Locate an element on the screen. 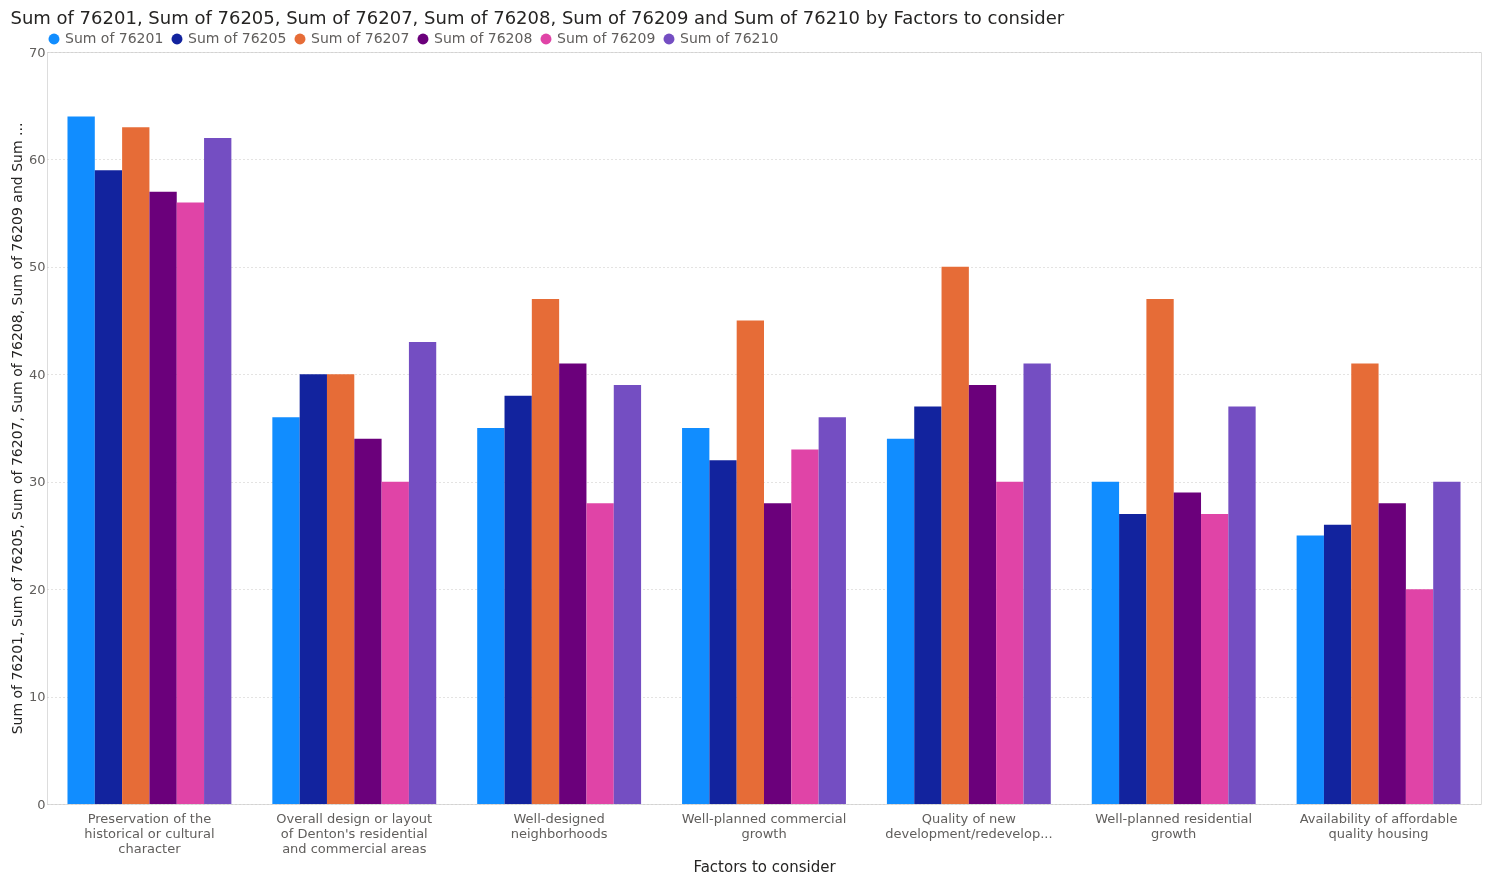  legend-label: Sum of 76210 is located at coordinates (729, 38).